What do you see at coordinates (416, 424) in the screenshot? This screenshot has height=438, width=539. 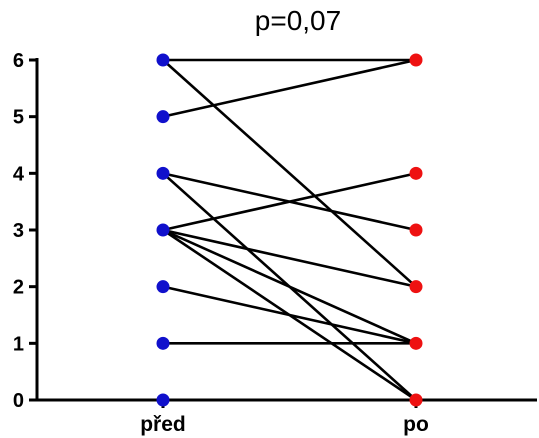 I see `x-tick-label: po` at bounding box center [416, 424].